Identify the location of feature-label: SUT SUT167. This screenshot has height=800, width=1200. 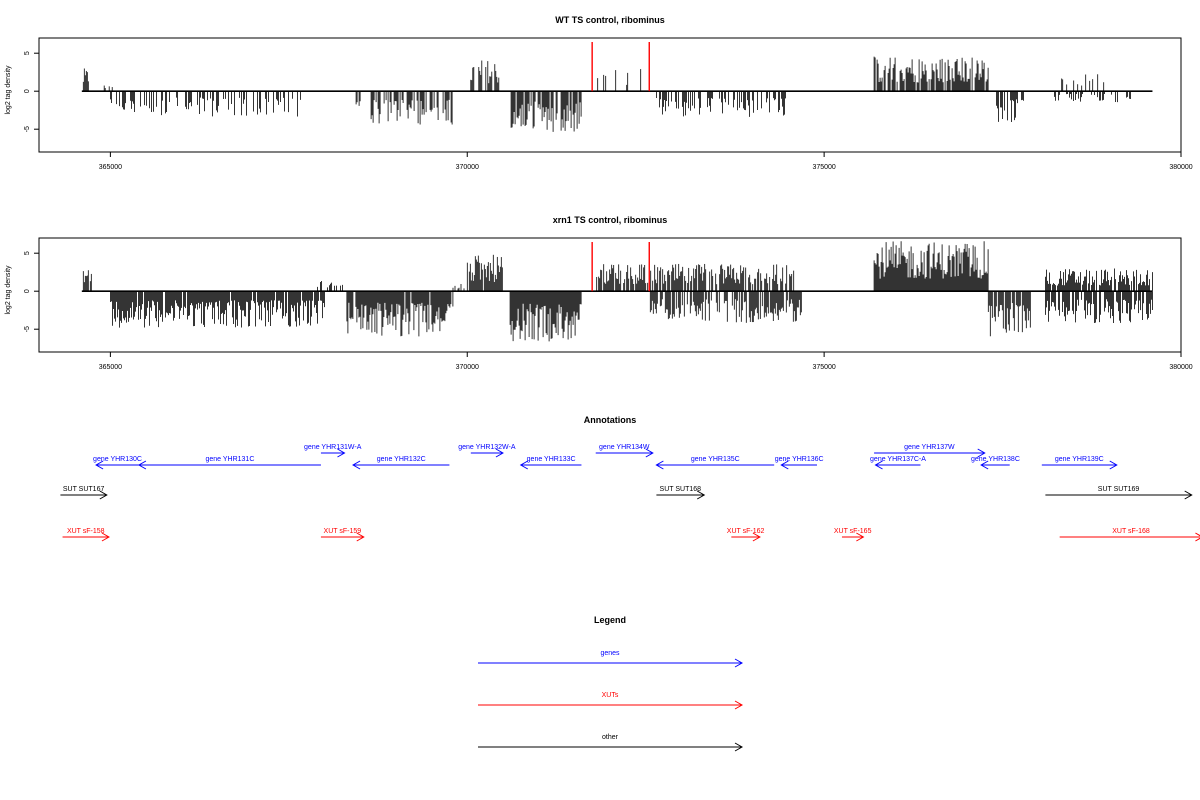
(84, 489).